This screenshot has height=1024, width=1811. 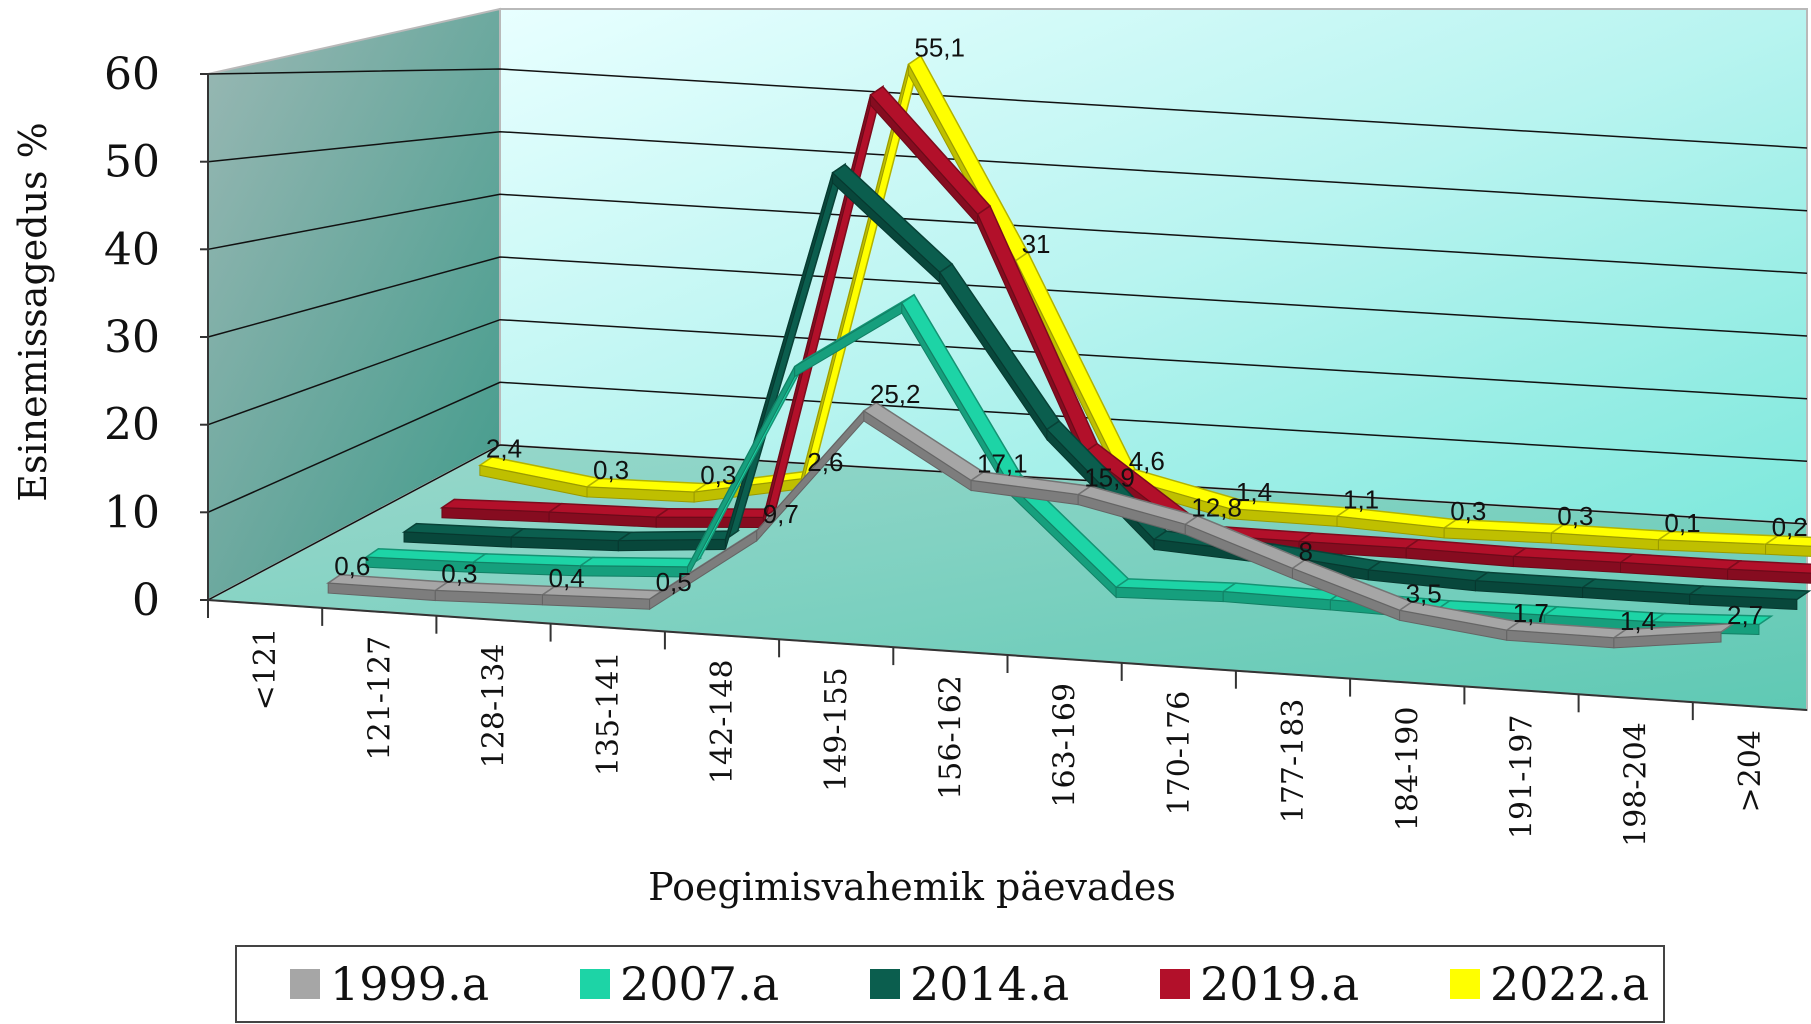 I want to click on x-tick-label: 149-155, so click(x=836, y=729).